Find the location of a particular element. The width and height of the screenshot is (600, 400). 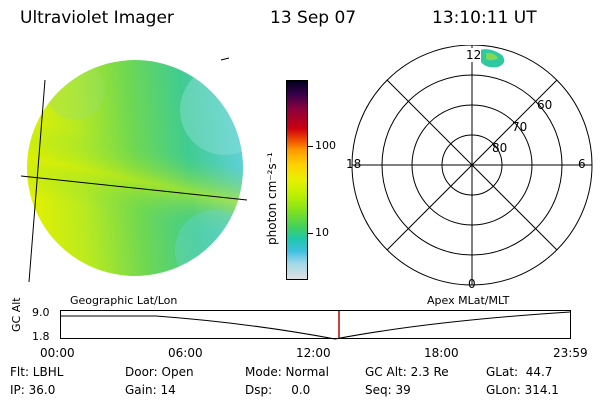

status-glon: GLon: 314.1 is located at coordinates (522, 390).